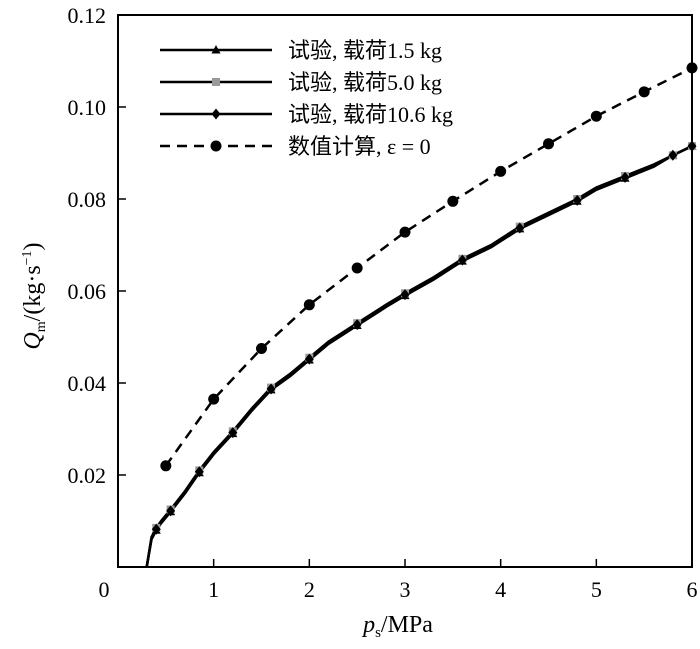  I want to click on y-tick-label: 0.04, so click(87, 383).